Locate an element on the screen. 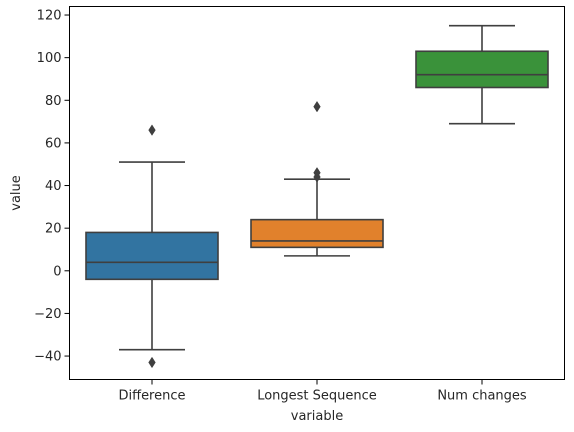 This screenshot has width=574, height=432. box-longest-sequence is located at coordinates (317, 178).